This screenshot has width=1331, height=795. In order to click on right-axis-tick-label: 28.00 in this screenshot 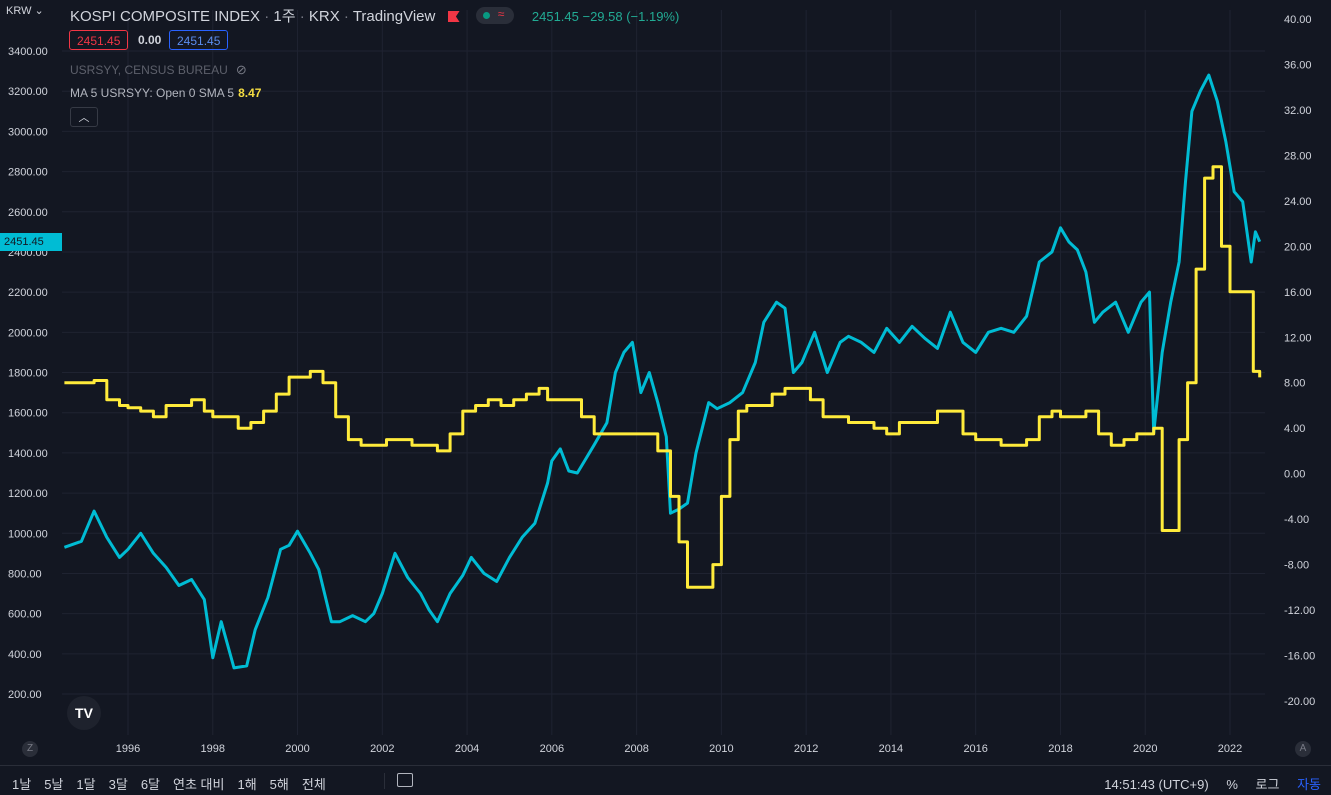, I will do `click(1298, 156)`.